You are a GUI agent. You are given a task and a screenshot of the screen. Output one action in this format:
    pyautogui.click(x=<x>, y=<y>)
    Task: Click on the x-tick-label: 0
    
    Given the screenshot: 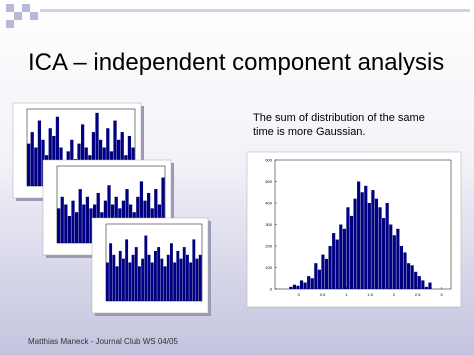 What is the action you would take?
    pyautogui.click(x=299, y=294)
    